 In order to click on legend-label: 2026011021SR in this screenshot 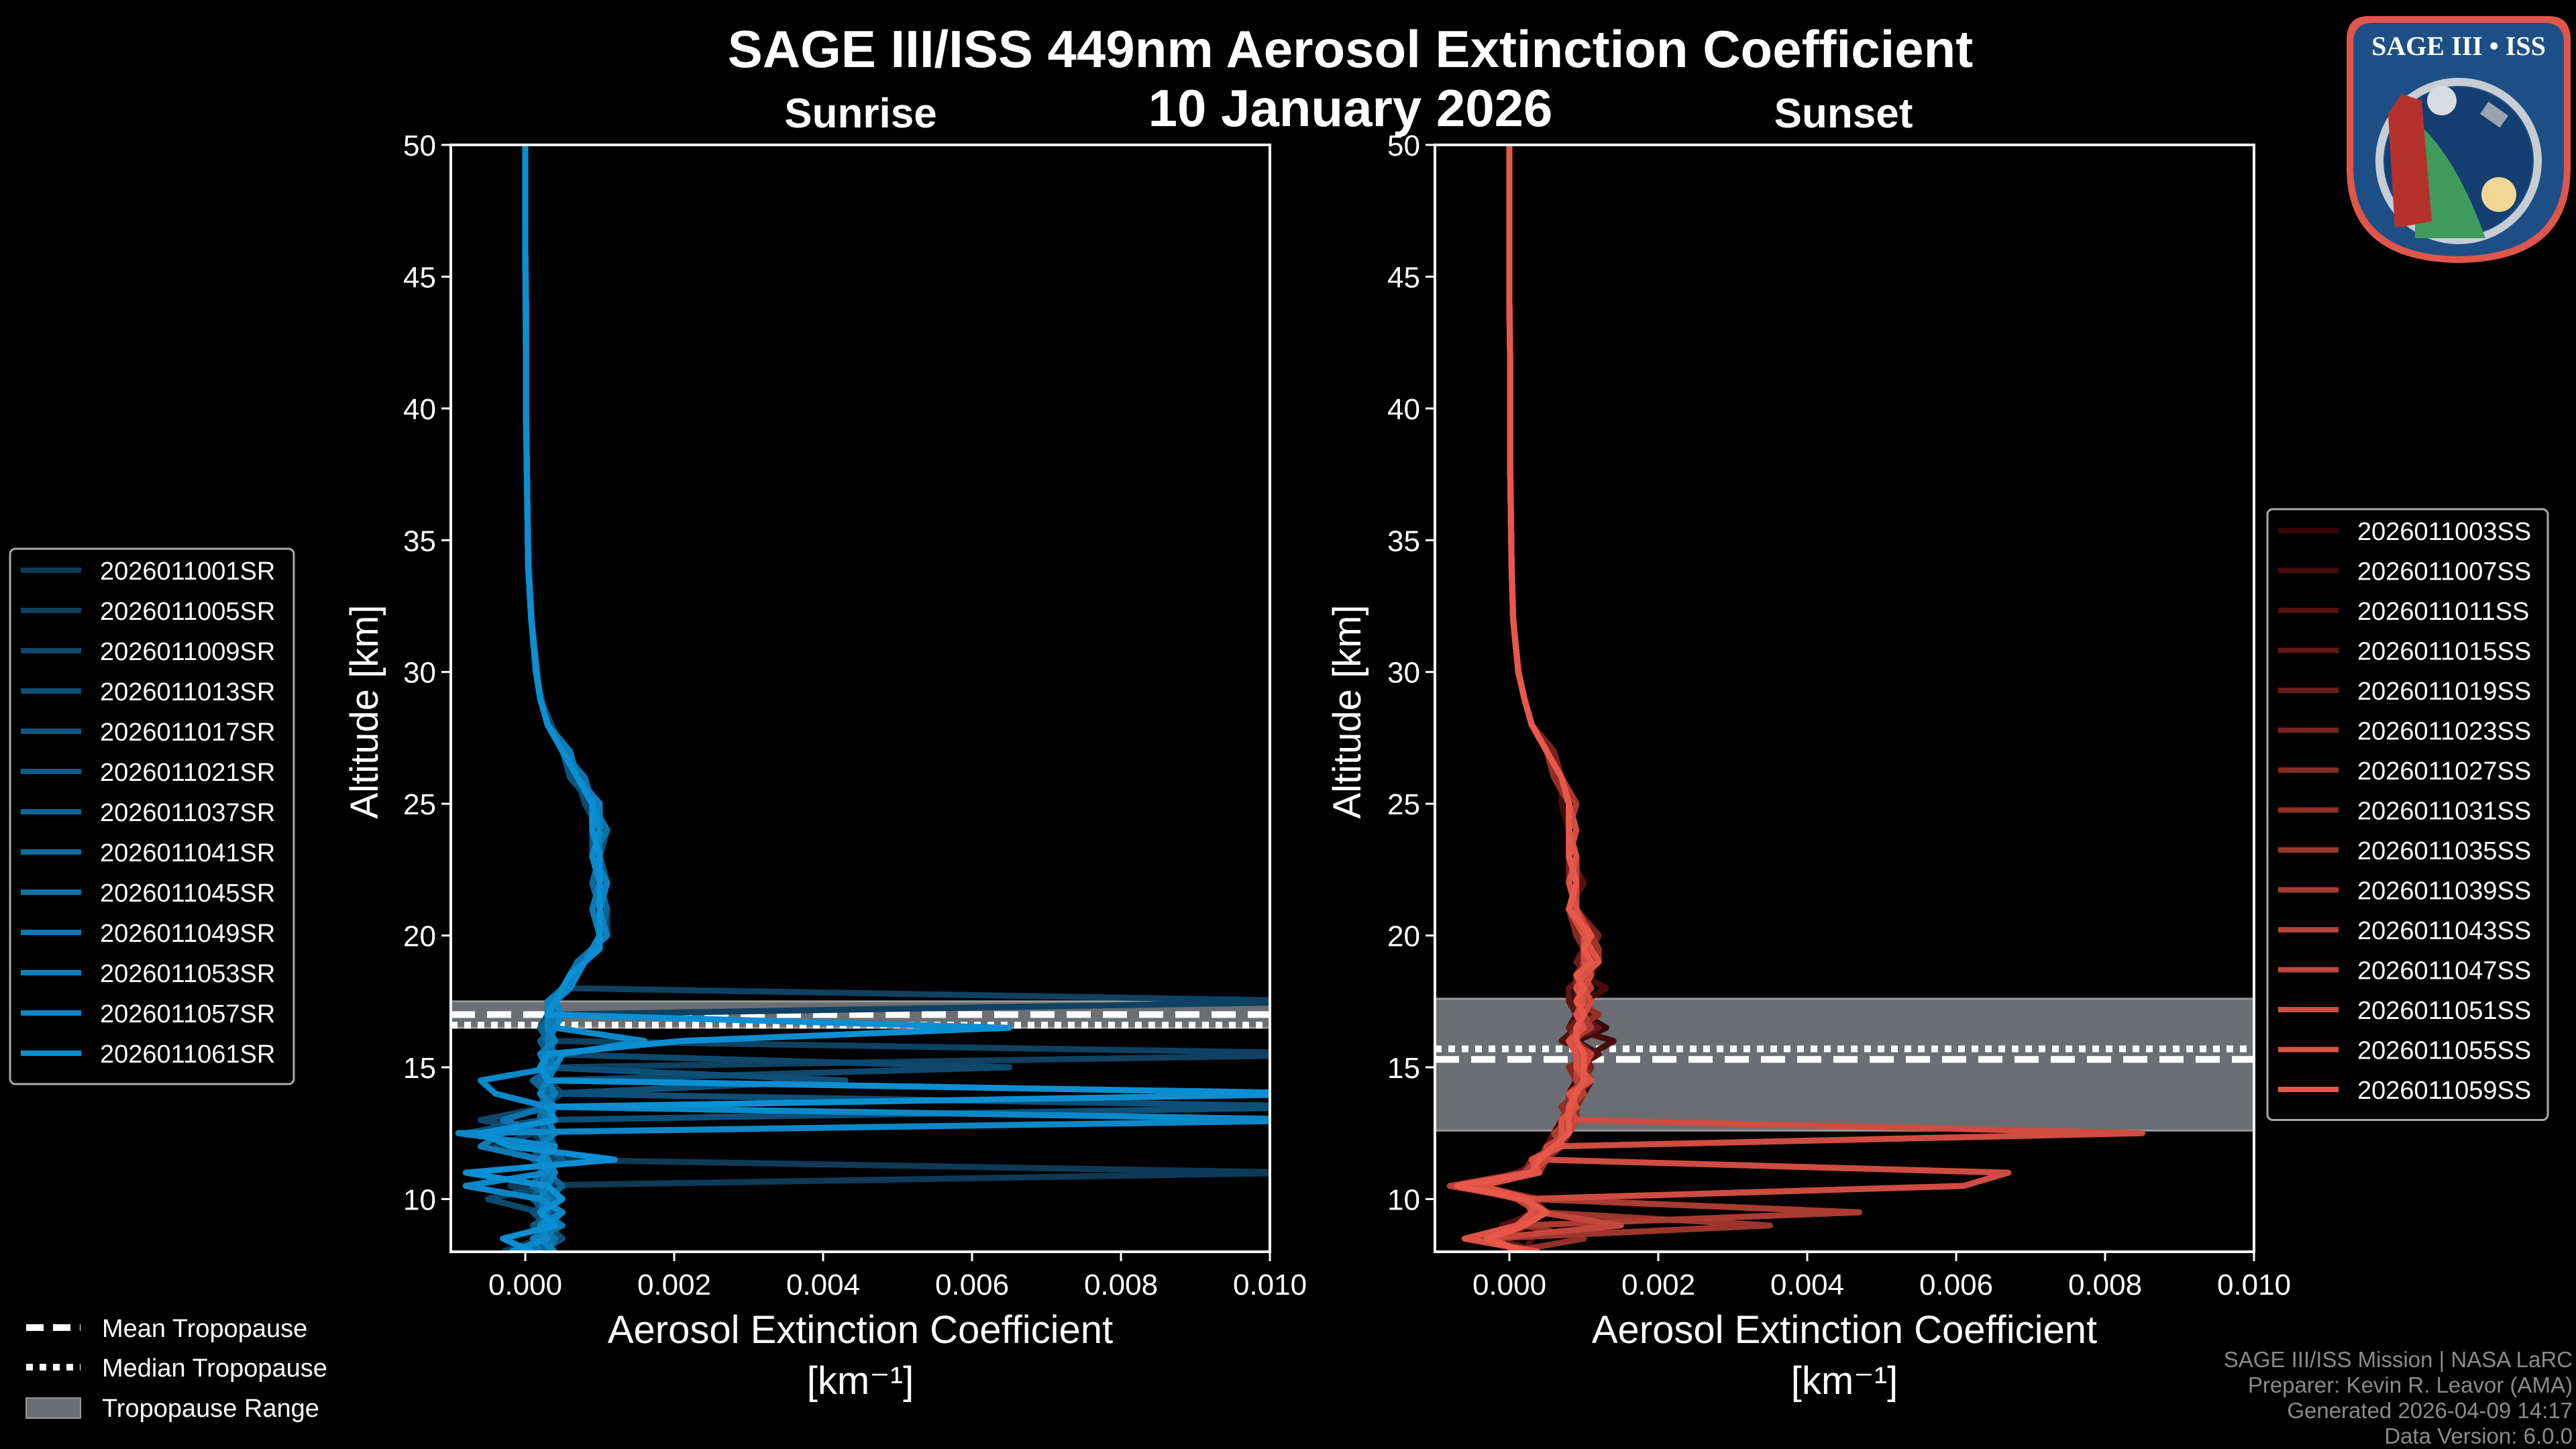, I will do `click(187, 773)`.